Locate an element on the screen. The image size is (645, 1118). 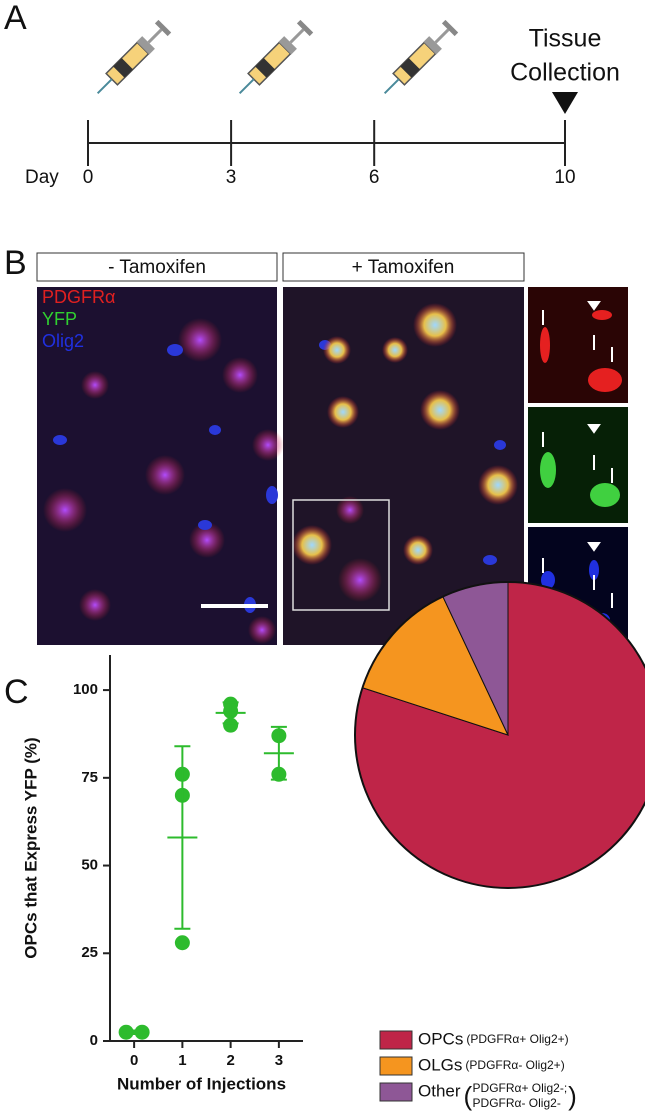
x-tick-label: 3 is located at coordinates (279, 1060).